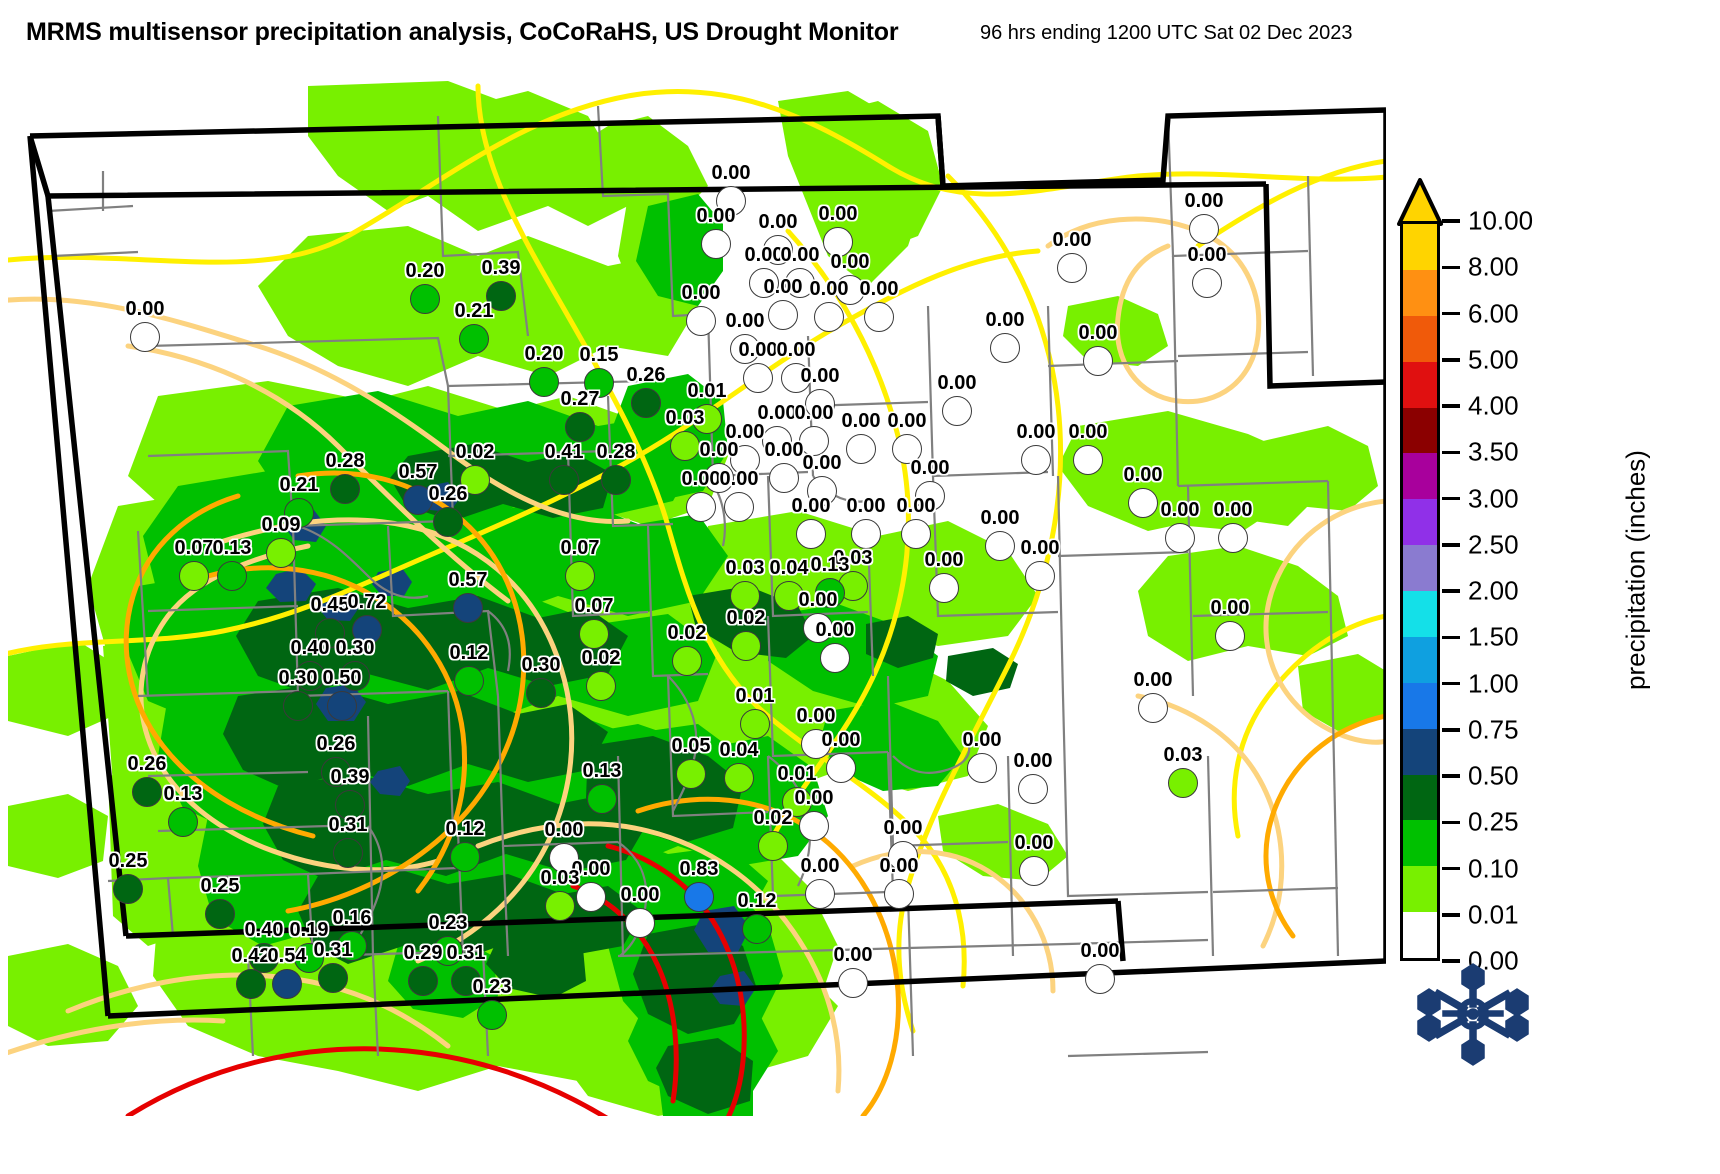 This screenshot has height=1174, width=1720. What do you see at coordinates (220, 886) in the screenshot?
I see `station-value-label: 0.25` at bounding box center [220, 886].